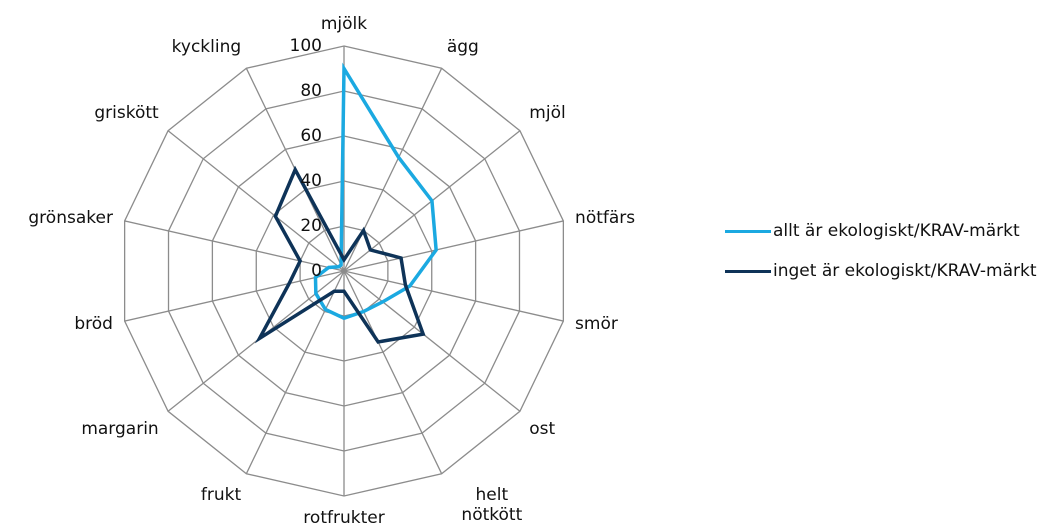  Describe the element at coordinates (605, 218) in the screenshot. I see `category-label: nötfärs` at that location.